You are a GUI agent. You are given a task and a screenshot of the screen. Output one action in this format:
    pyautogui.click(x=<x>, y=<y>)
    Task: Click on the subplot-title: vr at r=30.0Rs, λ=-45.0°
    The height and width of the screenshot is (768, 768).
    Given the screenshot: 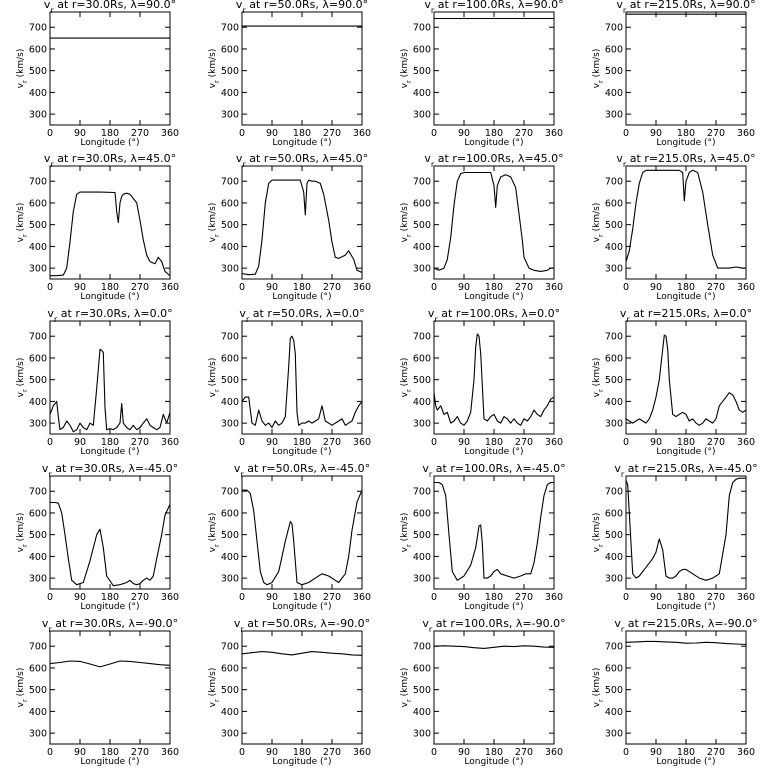 What is the action you would take?
    pyautogui.click(x=110, y=470)
    